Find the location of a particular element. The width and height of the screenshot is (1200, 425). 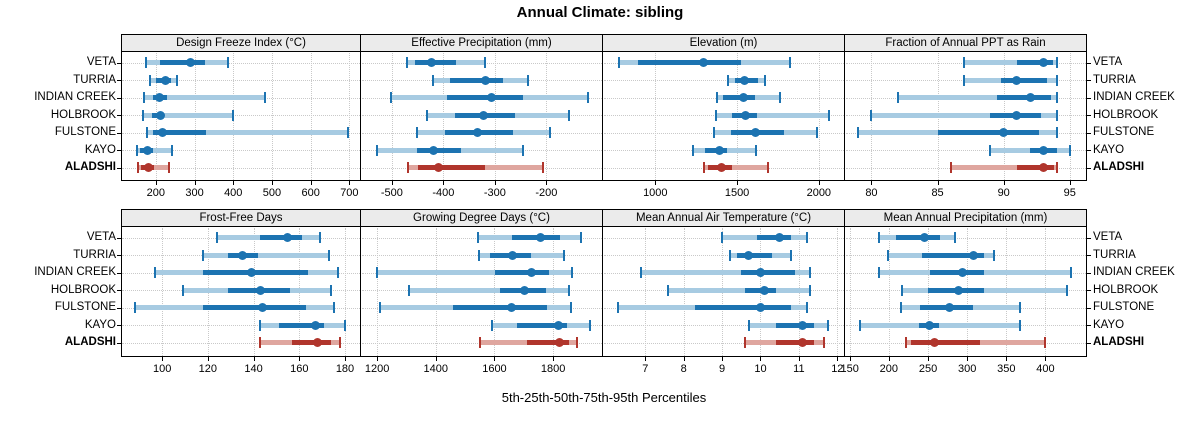

row-label-right-turria: TURRIA is located at coordinates (1114, 79).